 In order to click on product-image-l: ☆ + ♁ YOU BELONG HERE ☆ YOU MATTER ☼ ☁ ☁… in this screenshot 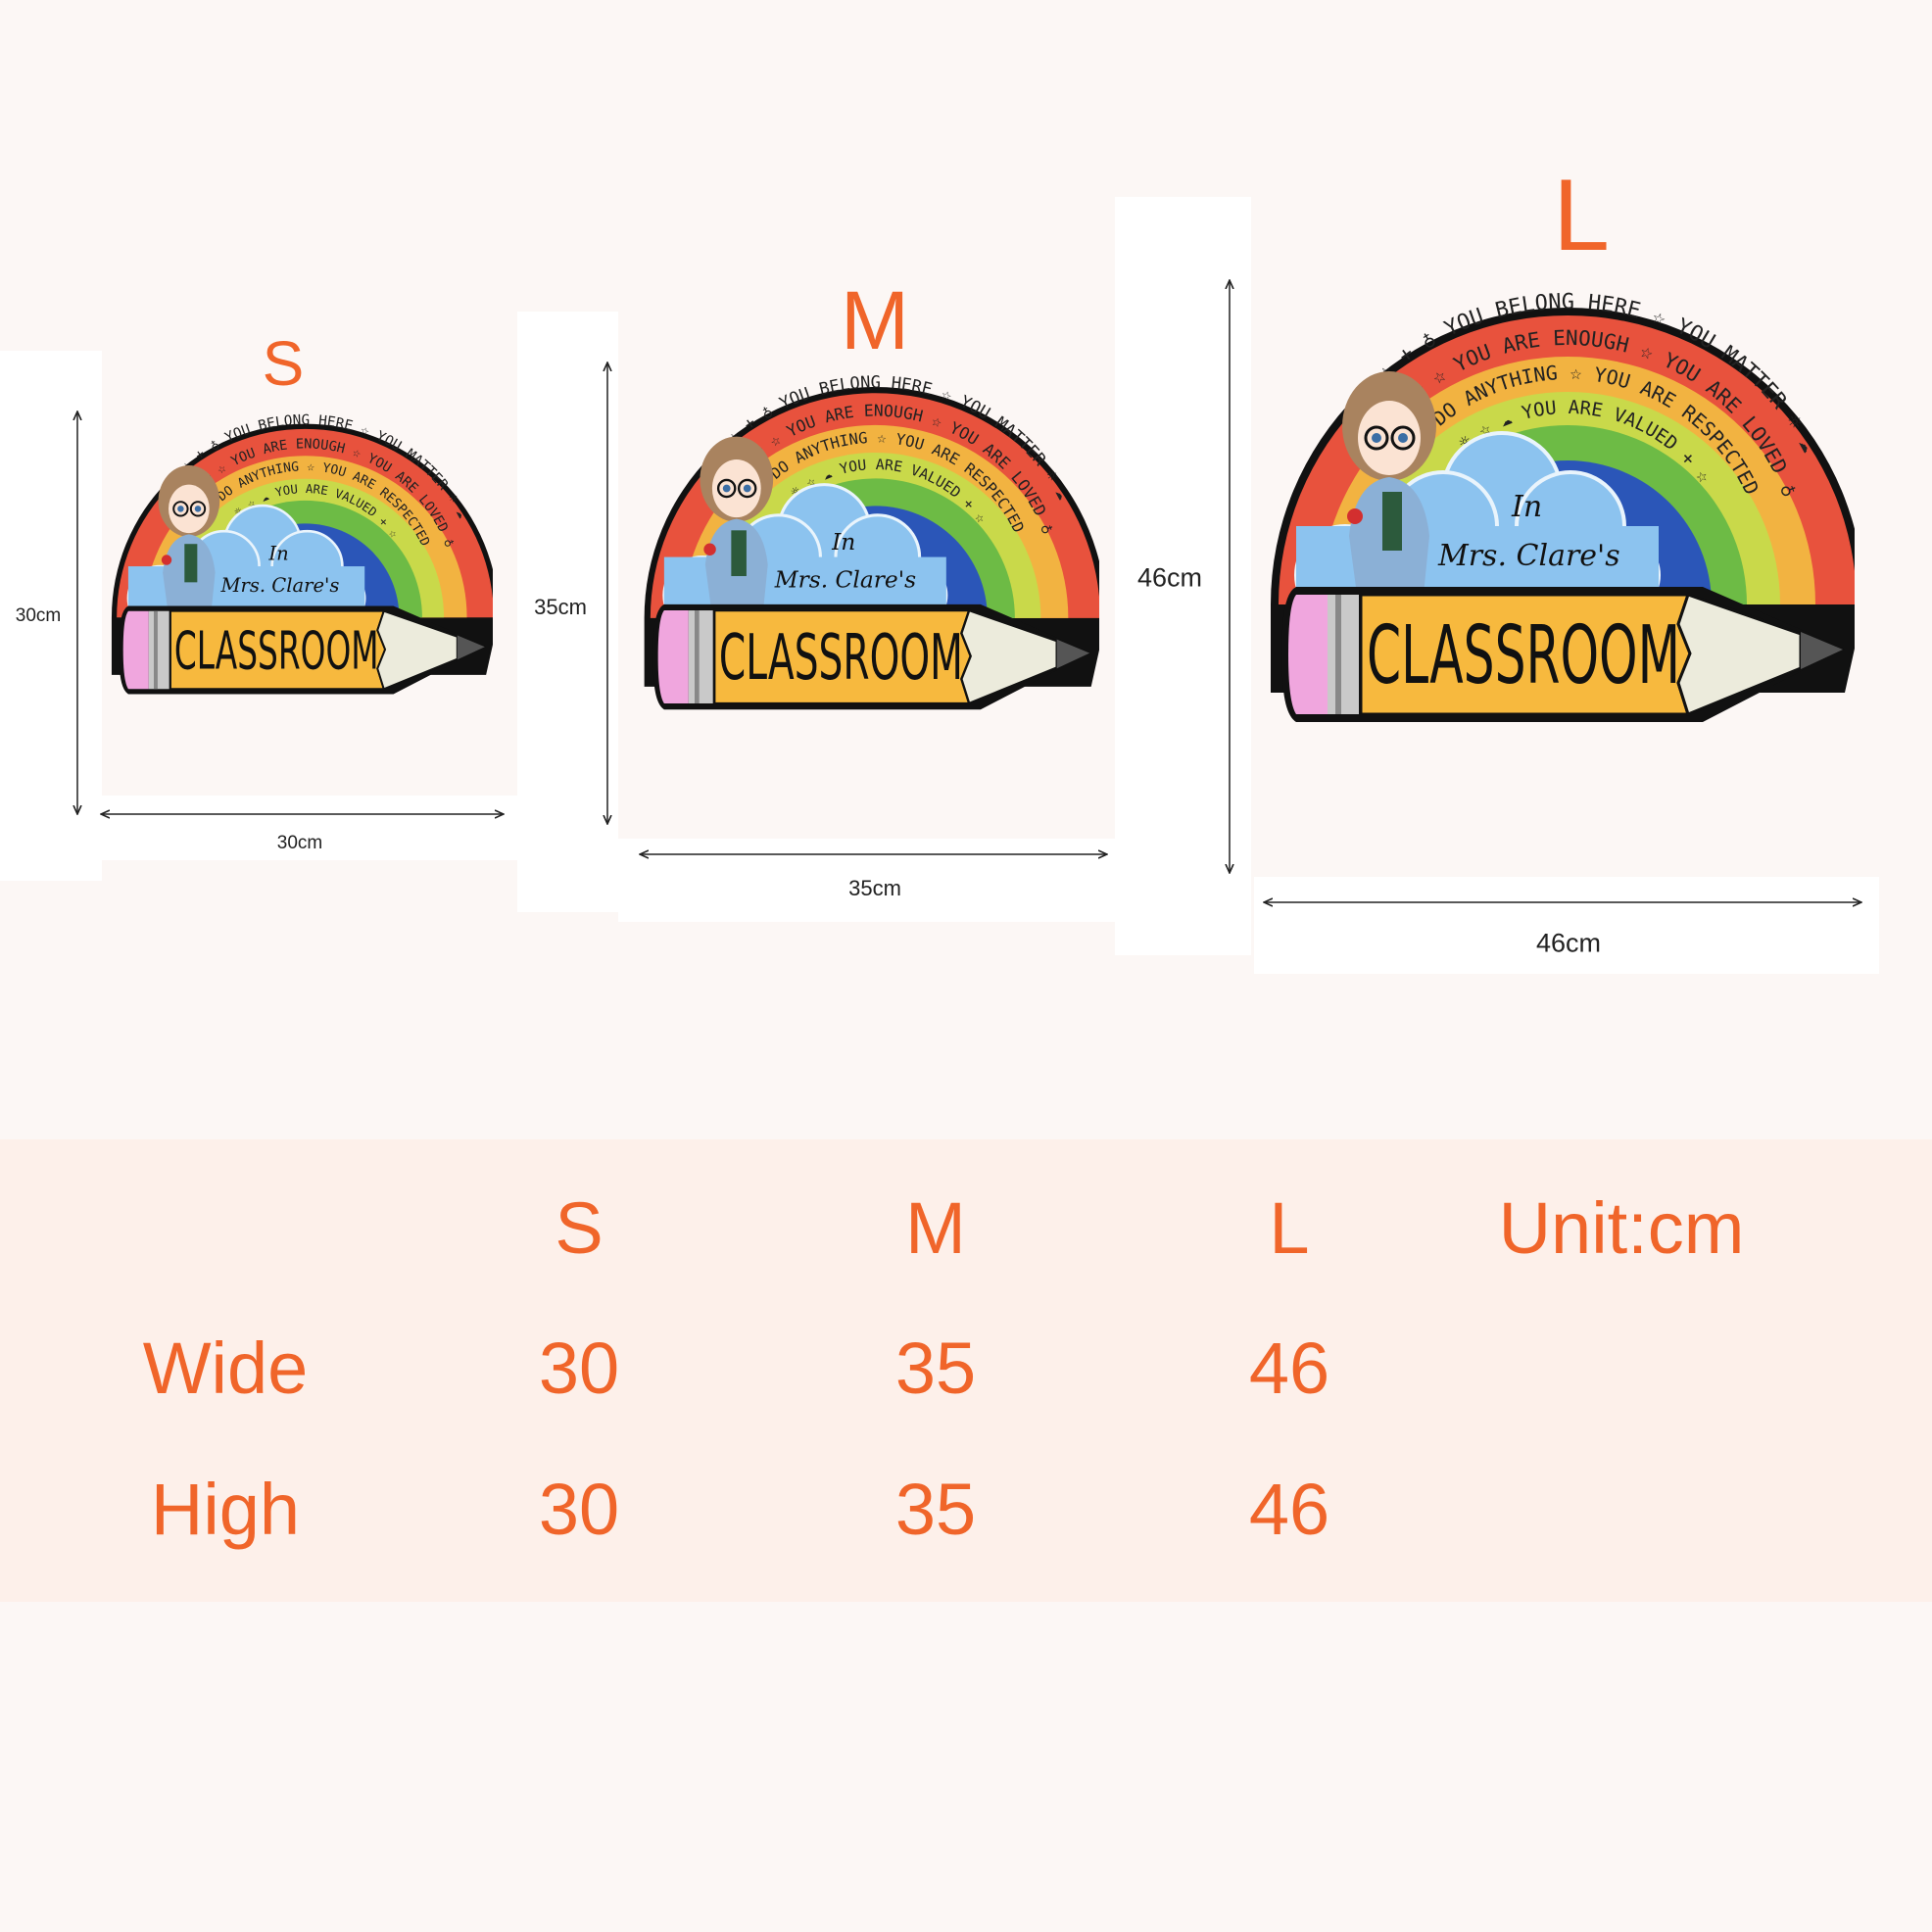, I will do `click(1561, 506)`.